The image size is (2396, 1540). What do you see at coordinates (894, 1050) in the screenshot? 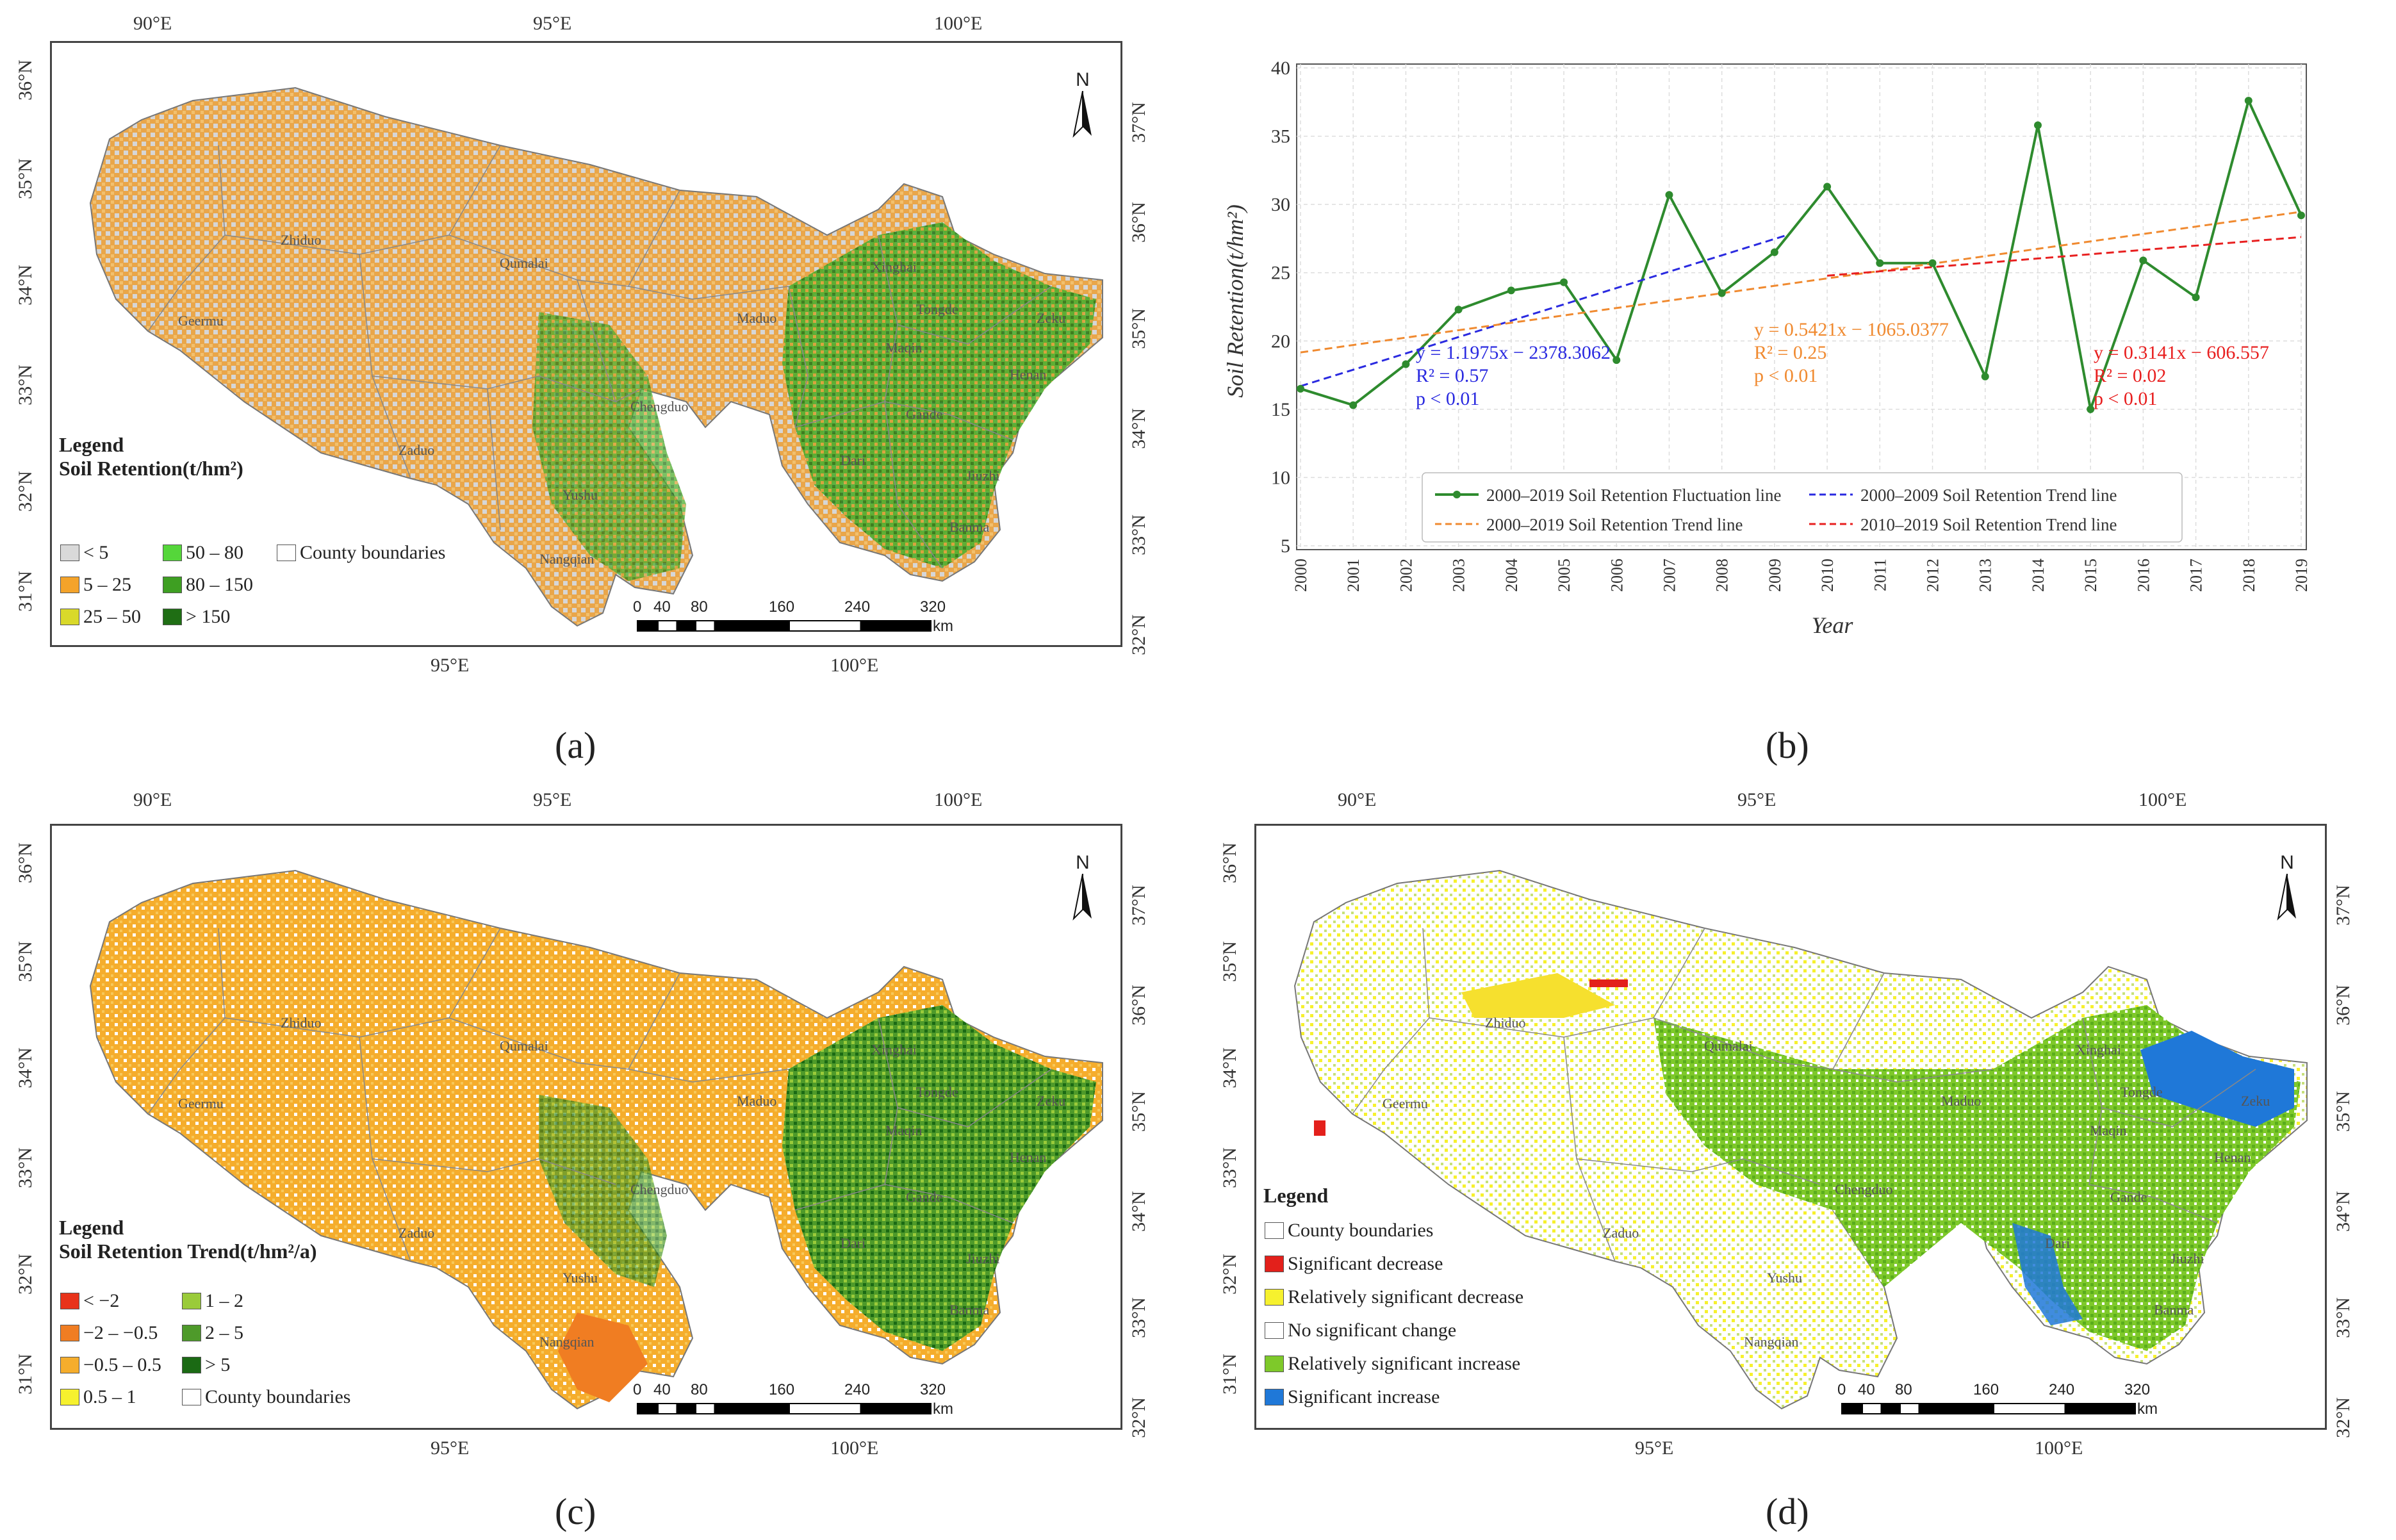
I see `county-label: Xinghai` at bounding box center [894, 1050].